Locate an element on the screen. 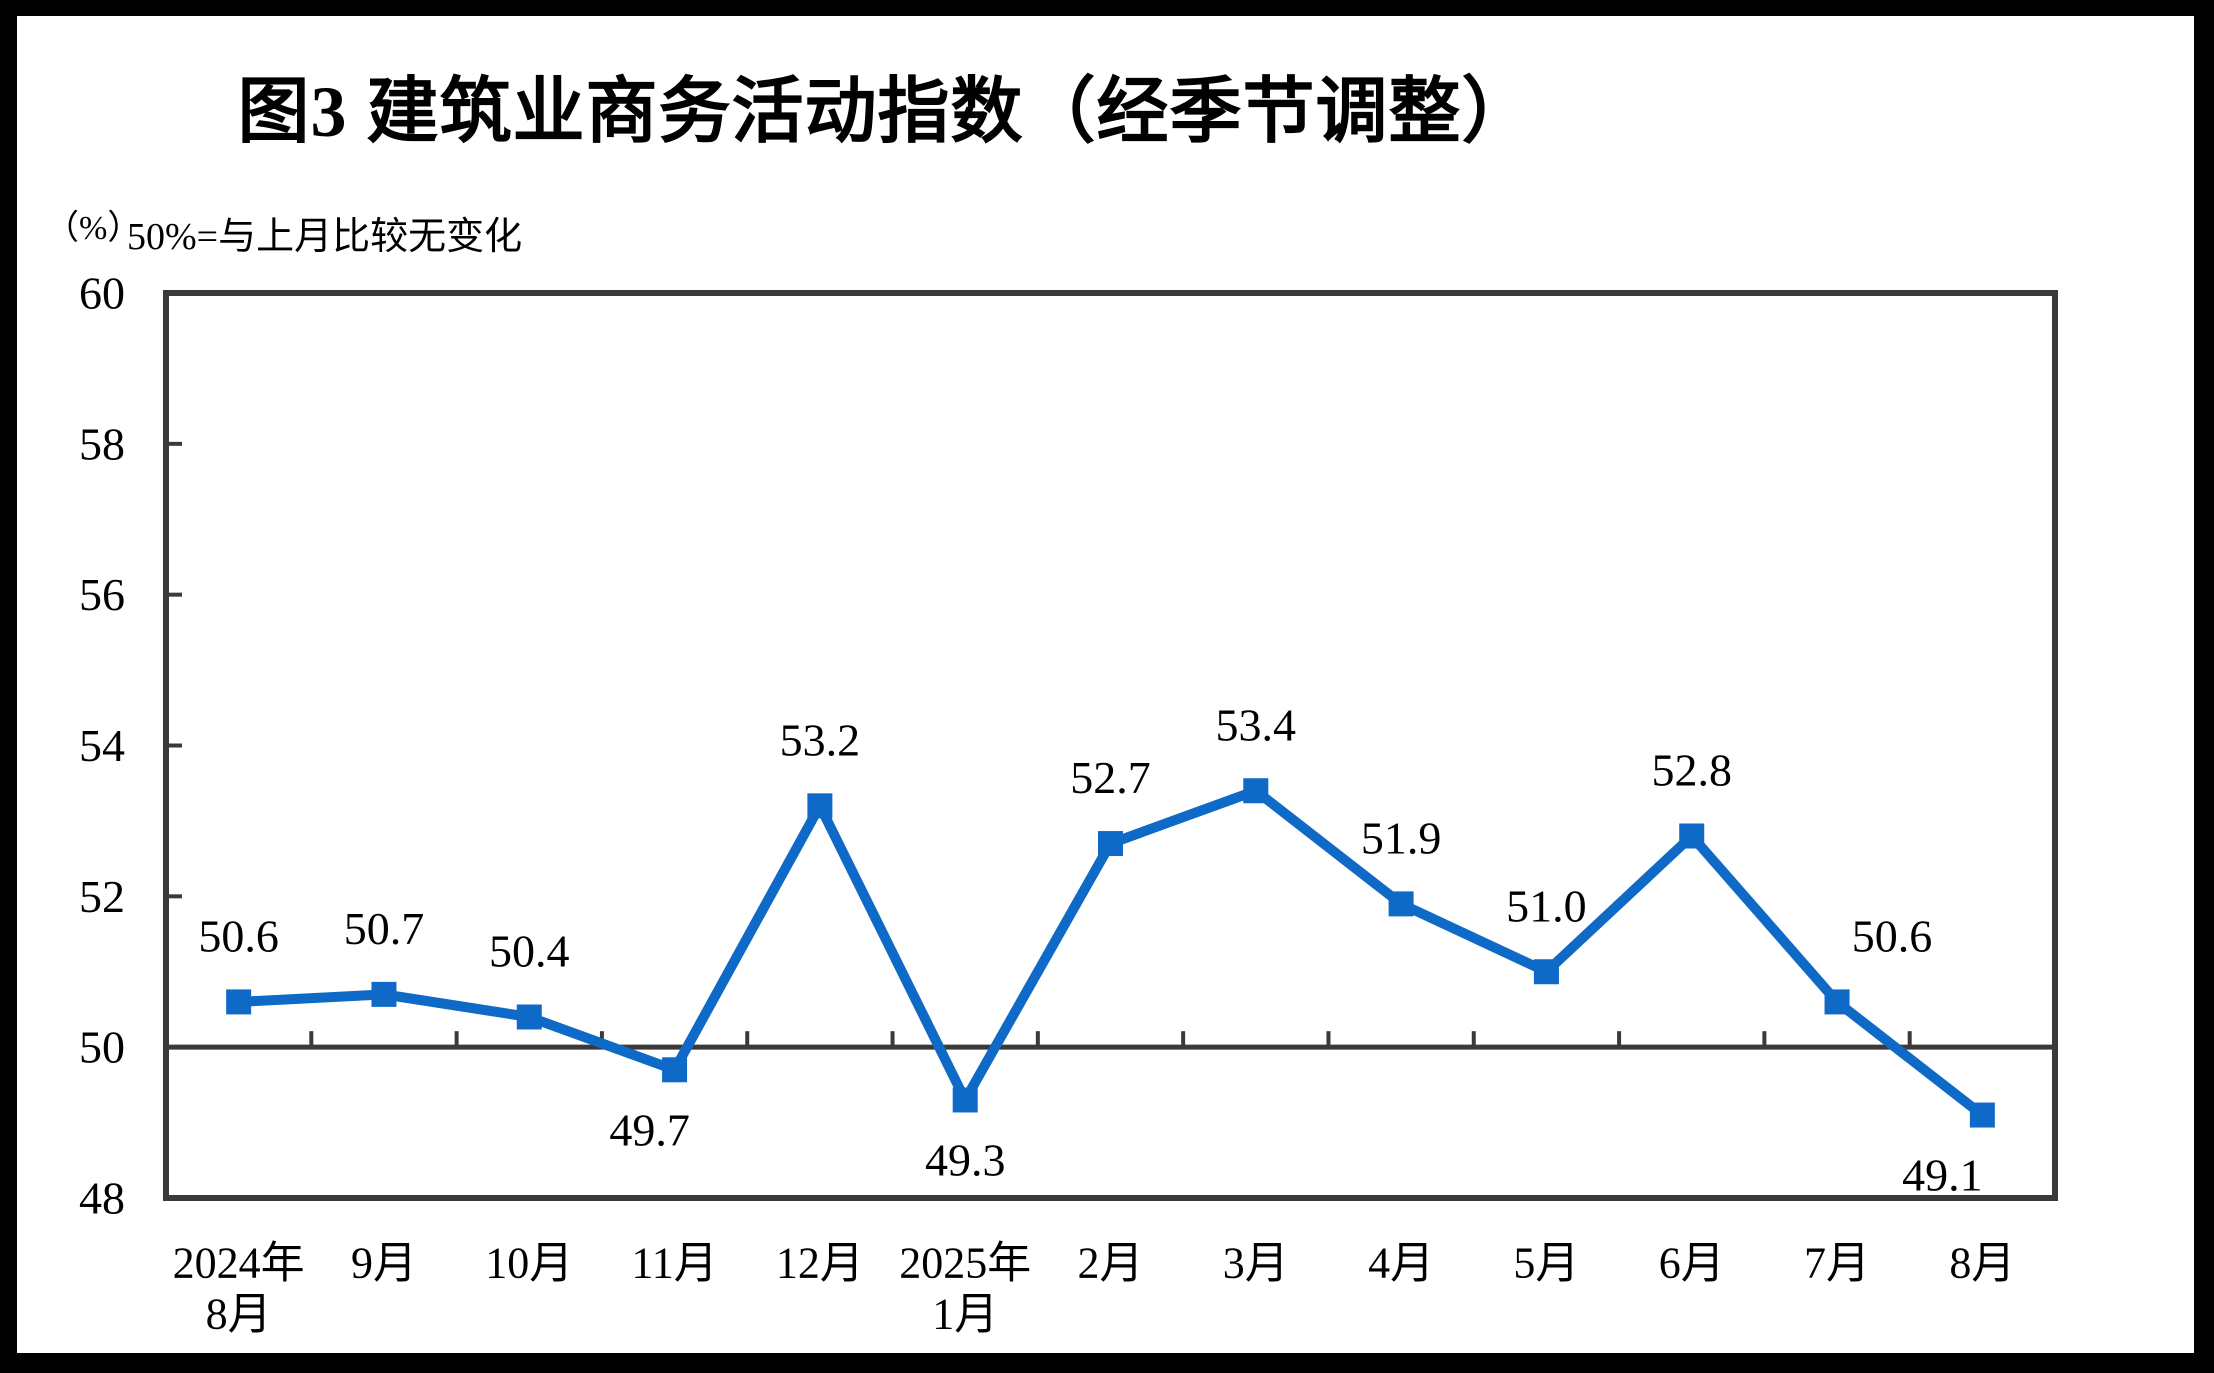 The height and width of the screenshot is (1373, 2214). data-point-label: 52.8 is located at coordinates (1691, 770).